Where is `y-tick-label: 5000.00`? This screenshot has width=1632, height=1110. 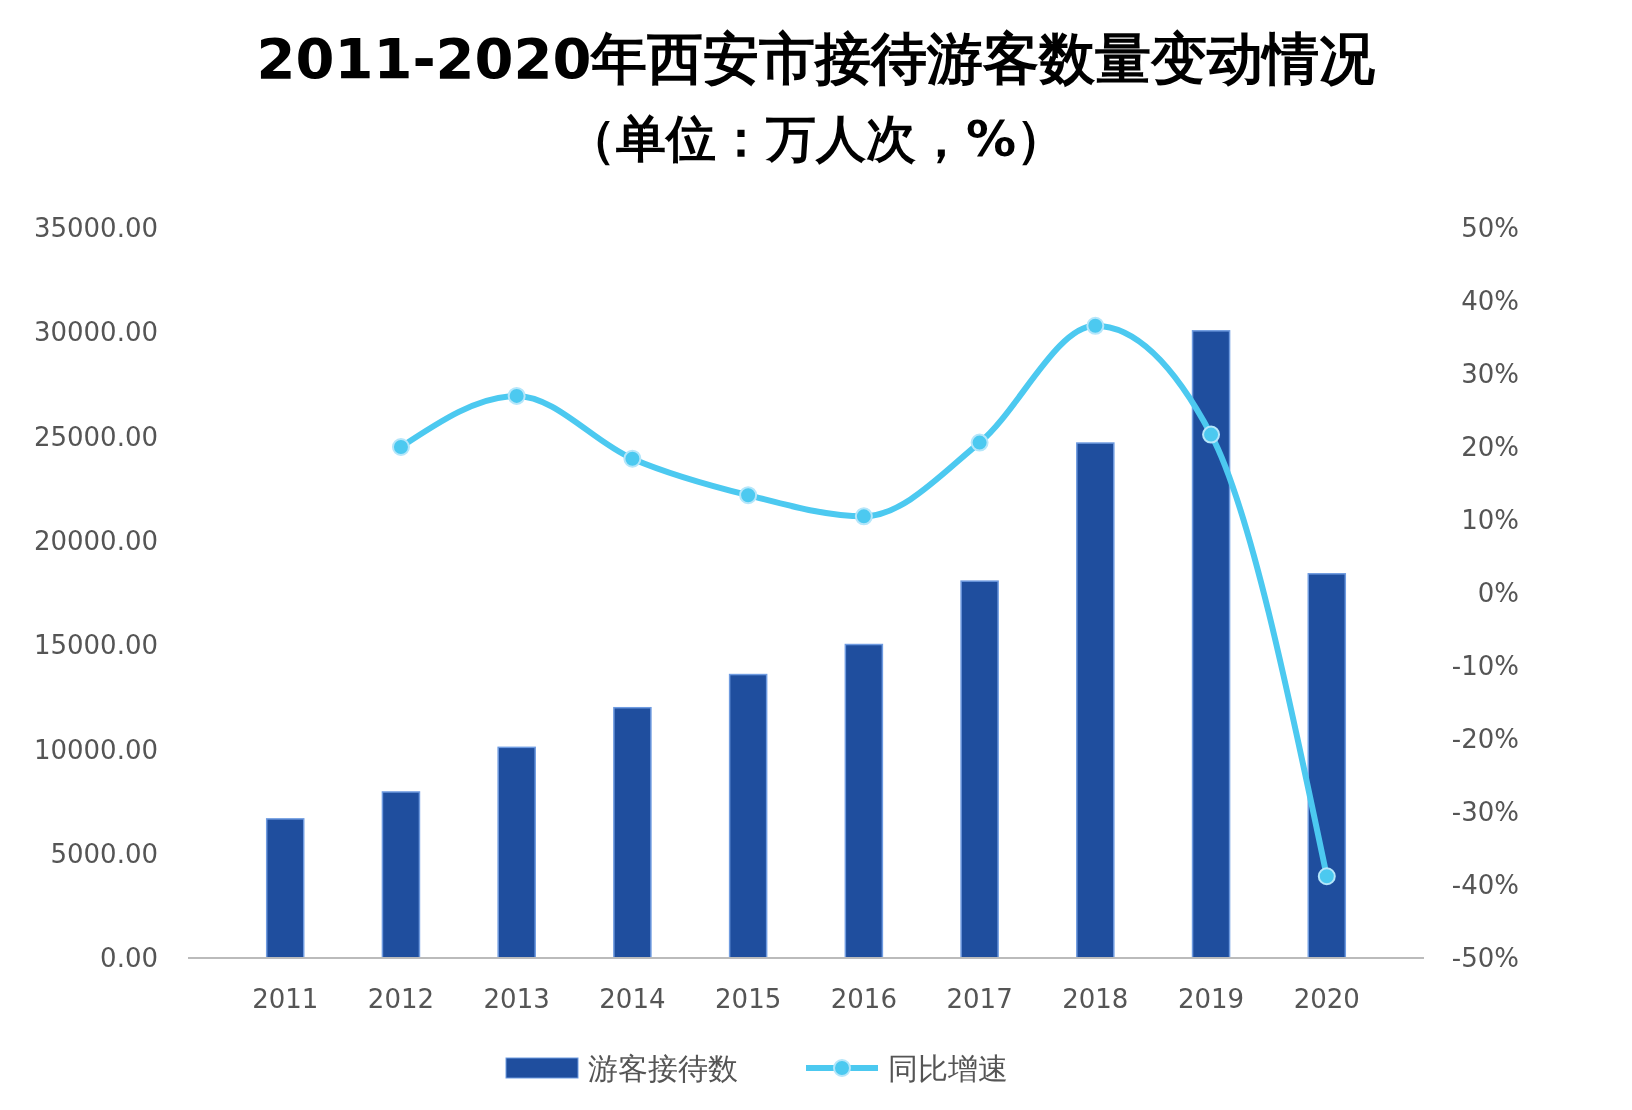 y-tick-label: 5000.00 is located at coordinates (104, 853).